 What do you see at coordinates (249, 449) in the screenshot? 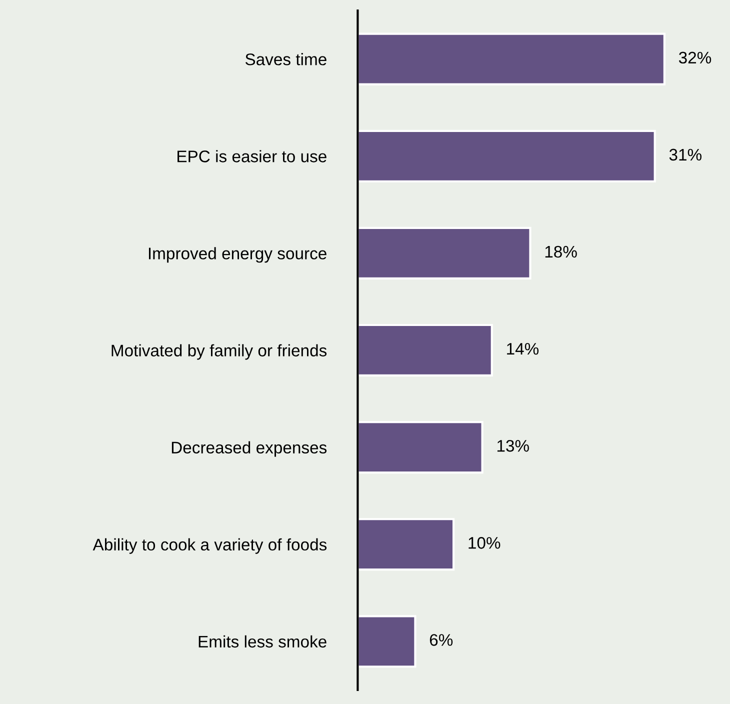
I see `y-tick-label: Decreased expenses` at bounding box center [249, 449].